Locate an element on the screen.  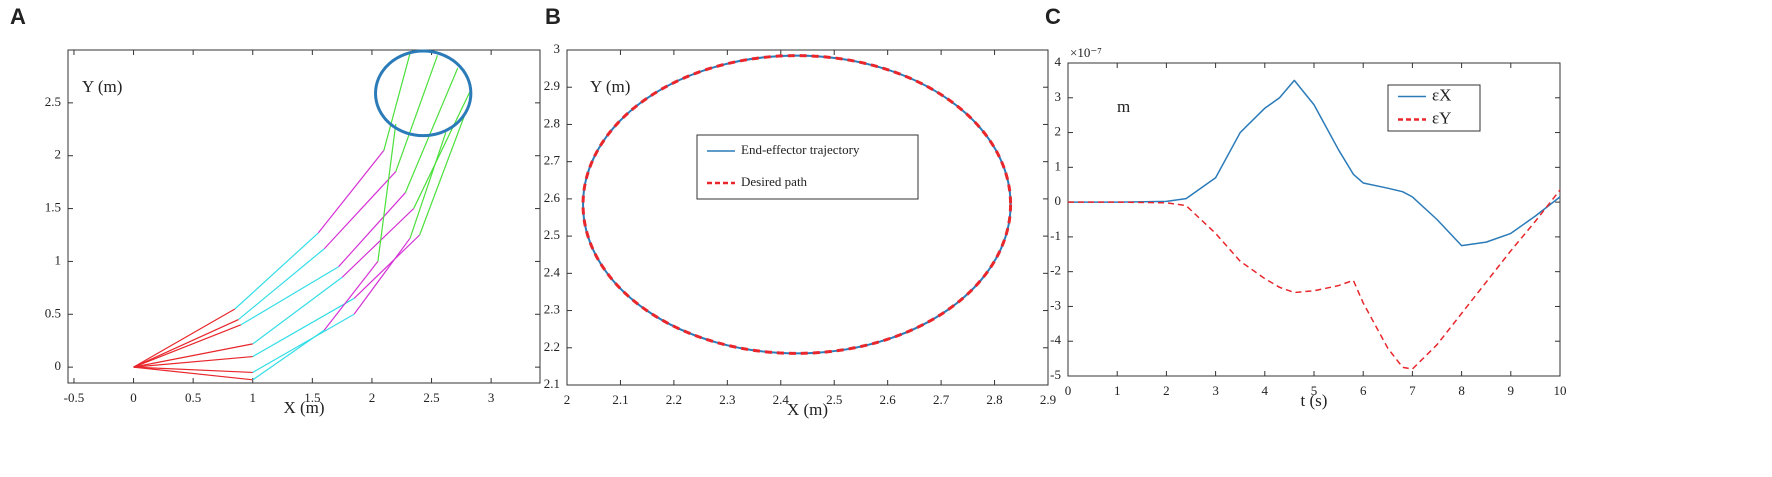
y-tick-label: 2.2 is located at coordinates (552, 346).